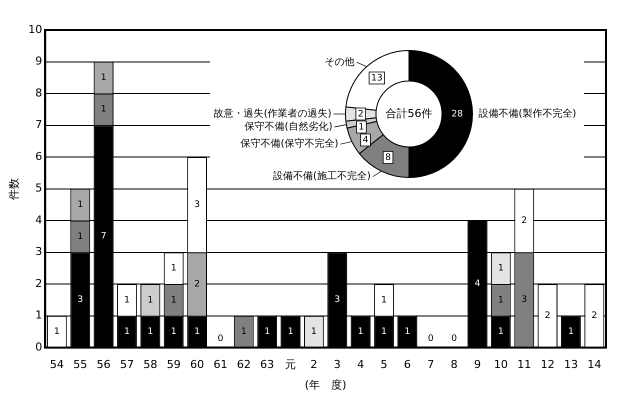  What do you see at coordinates (38, 283) in the screenshot?
I see `y-tick-label: 2` at bounding box center [38, 283].